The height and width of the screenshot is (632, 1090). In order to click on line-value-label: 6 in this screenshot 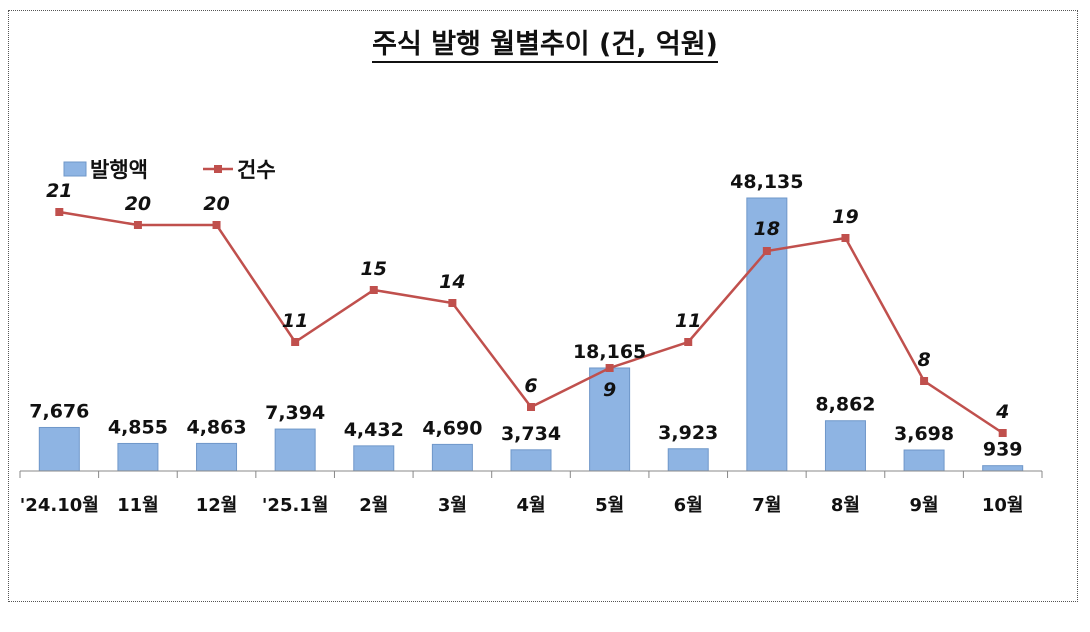, I will do `click(530, 386)`.